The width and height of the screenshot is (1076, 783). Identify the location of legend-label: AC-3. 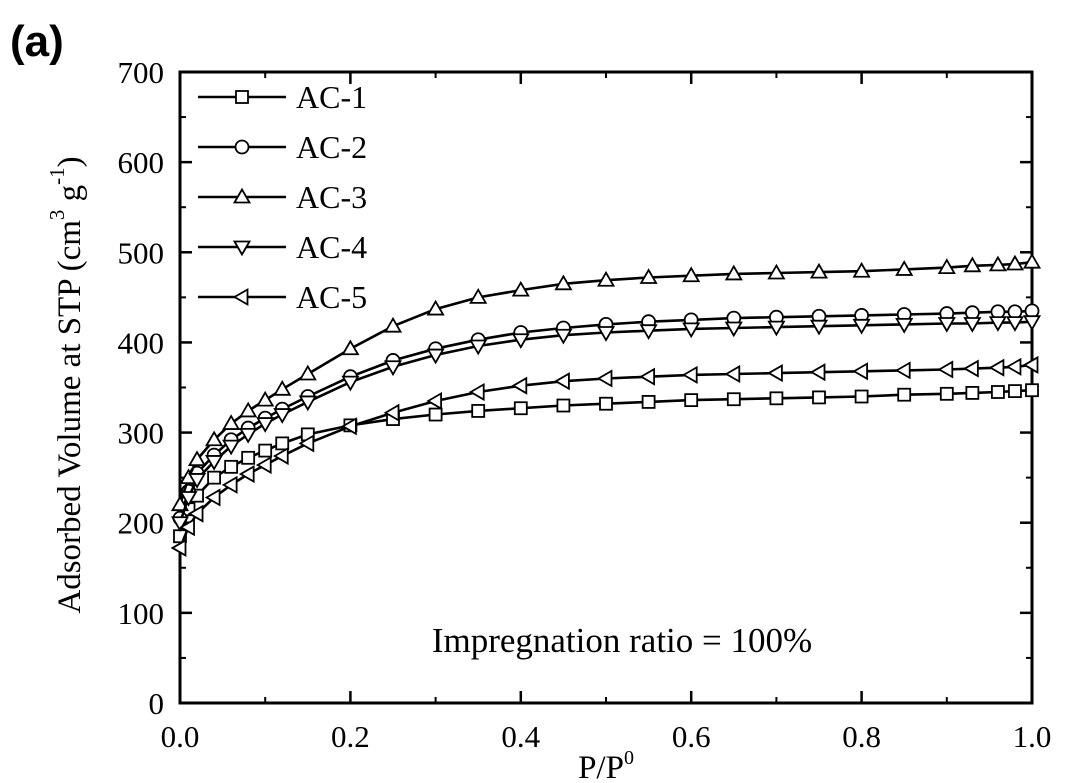
(331, 197).